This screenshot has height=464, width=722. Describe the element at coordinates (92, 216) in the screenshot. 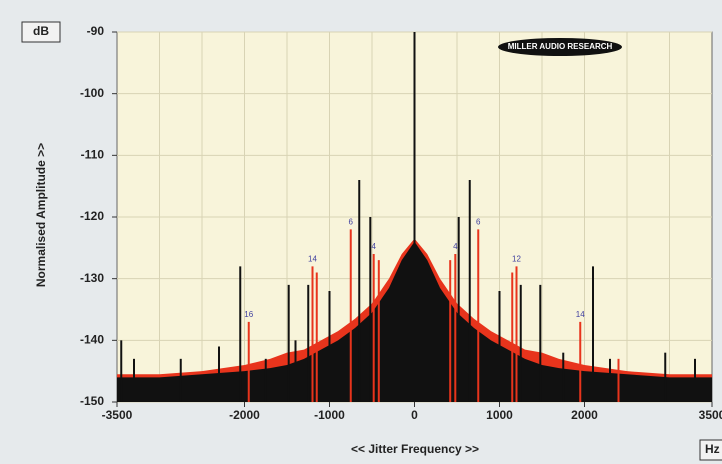

I see `y-tick-label: -120` at that location.